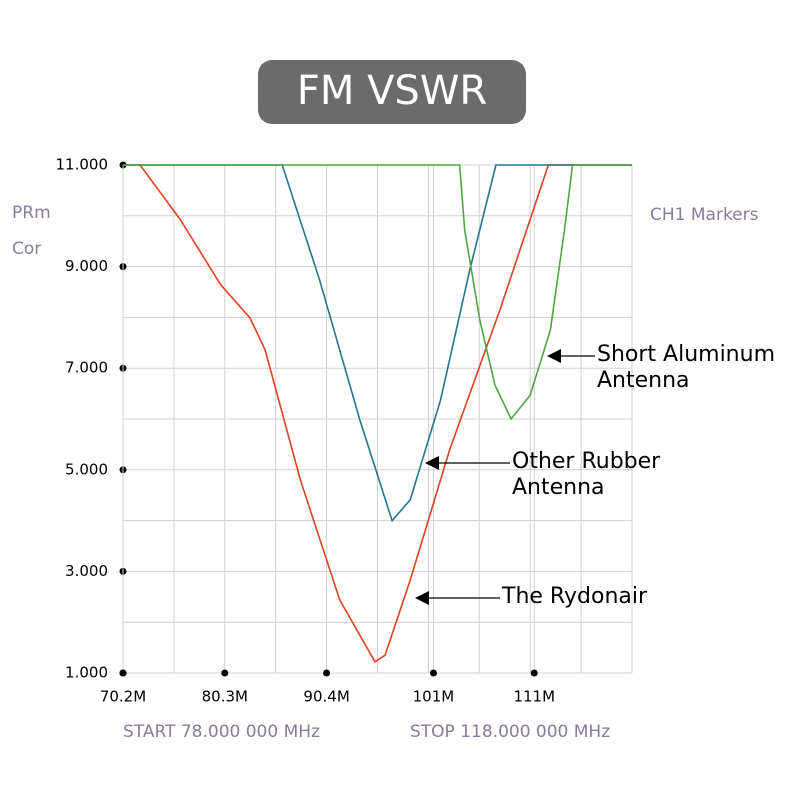 Image resolution: width=800 pixels, height=800 pixels. What do you see at coordinates (510, 732) in the screenshot?
I see `stop-label: STOP 118.000 000 MHz` at bounding box center [510, 732].